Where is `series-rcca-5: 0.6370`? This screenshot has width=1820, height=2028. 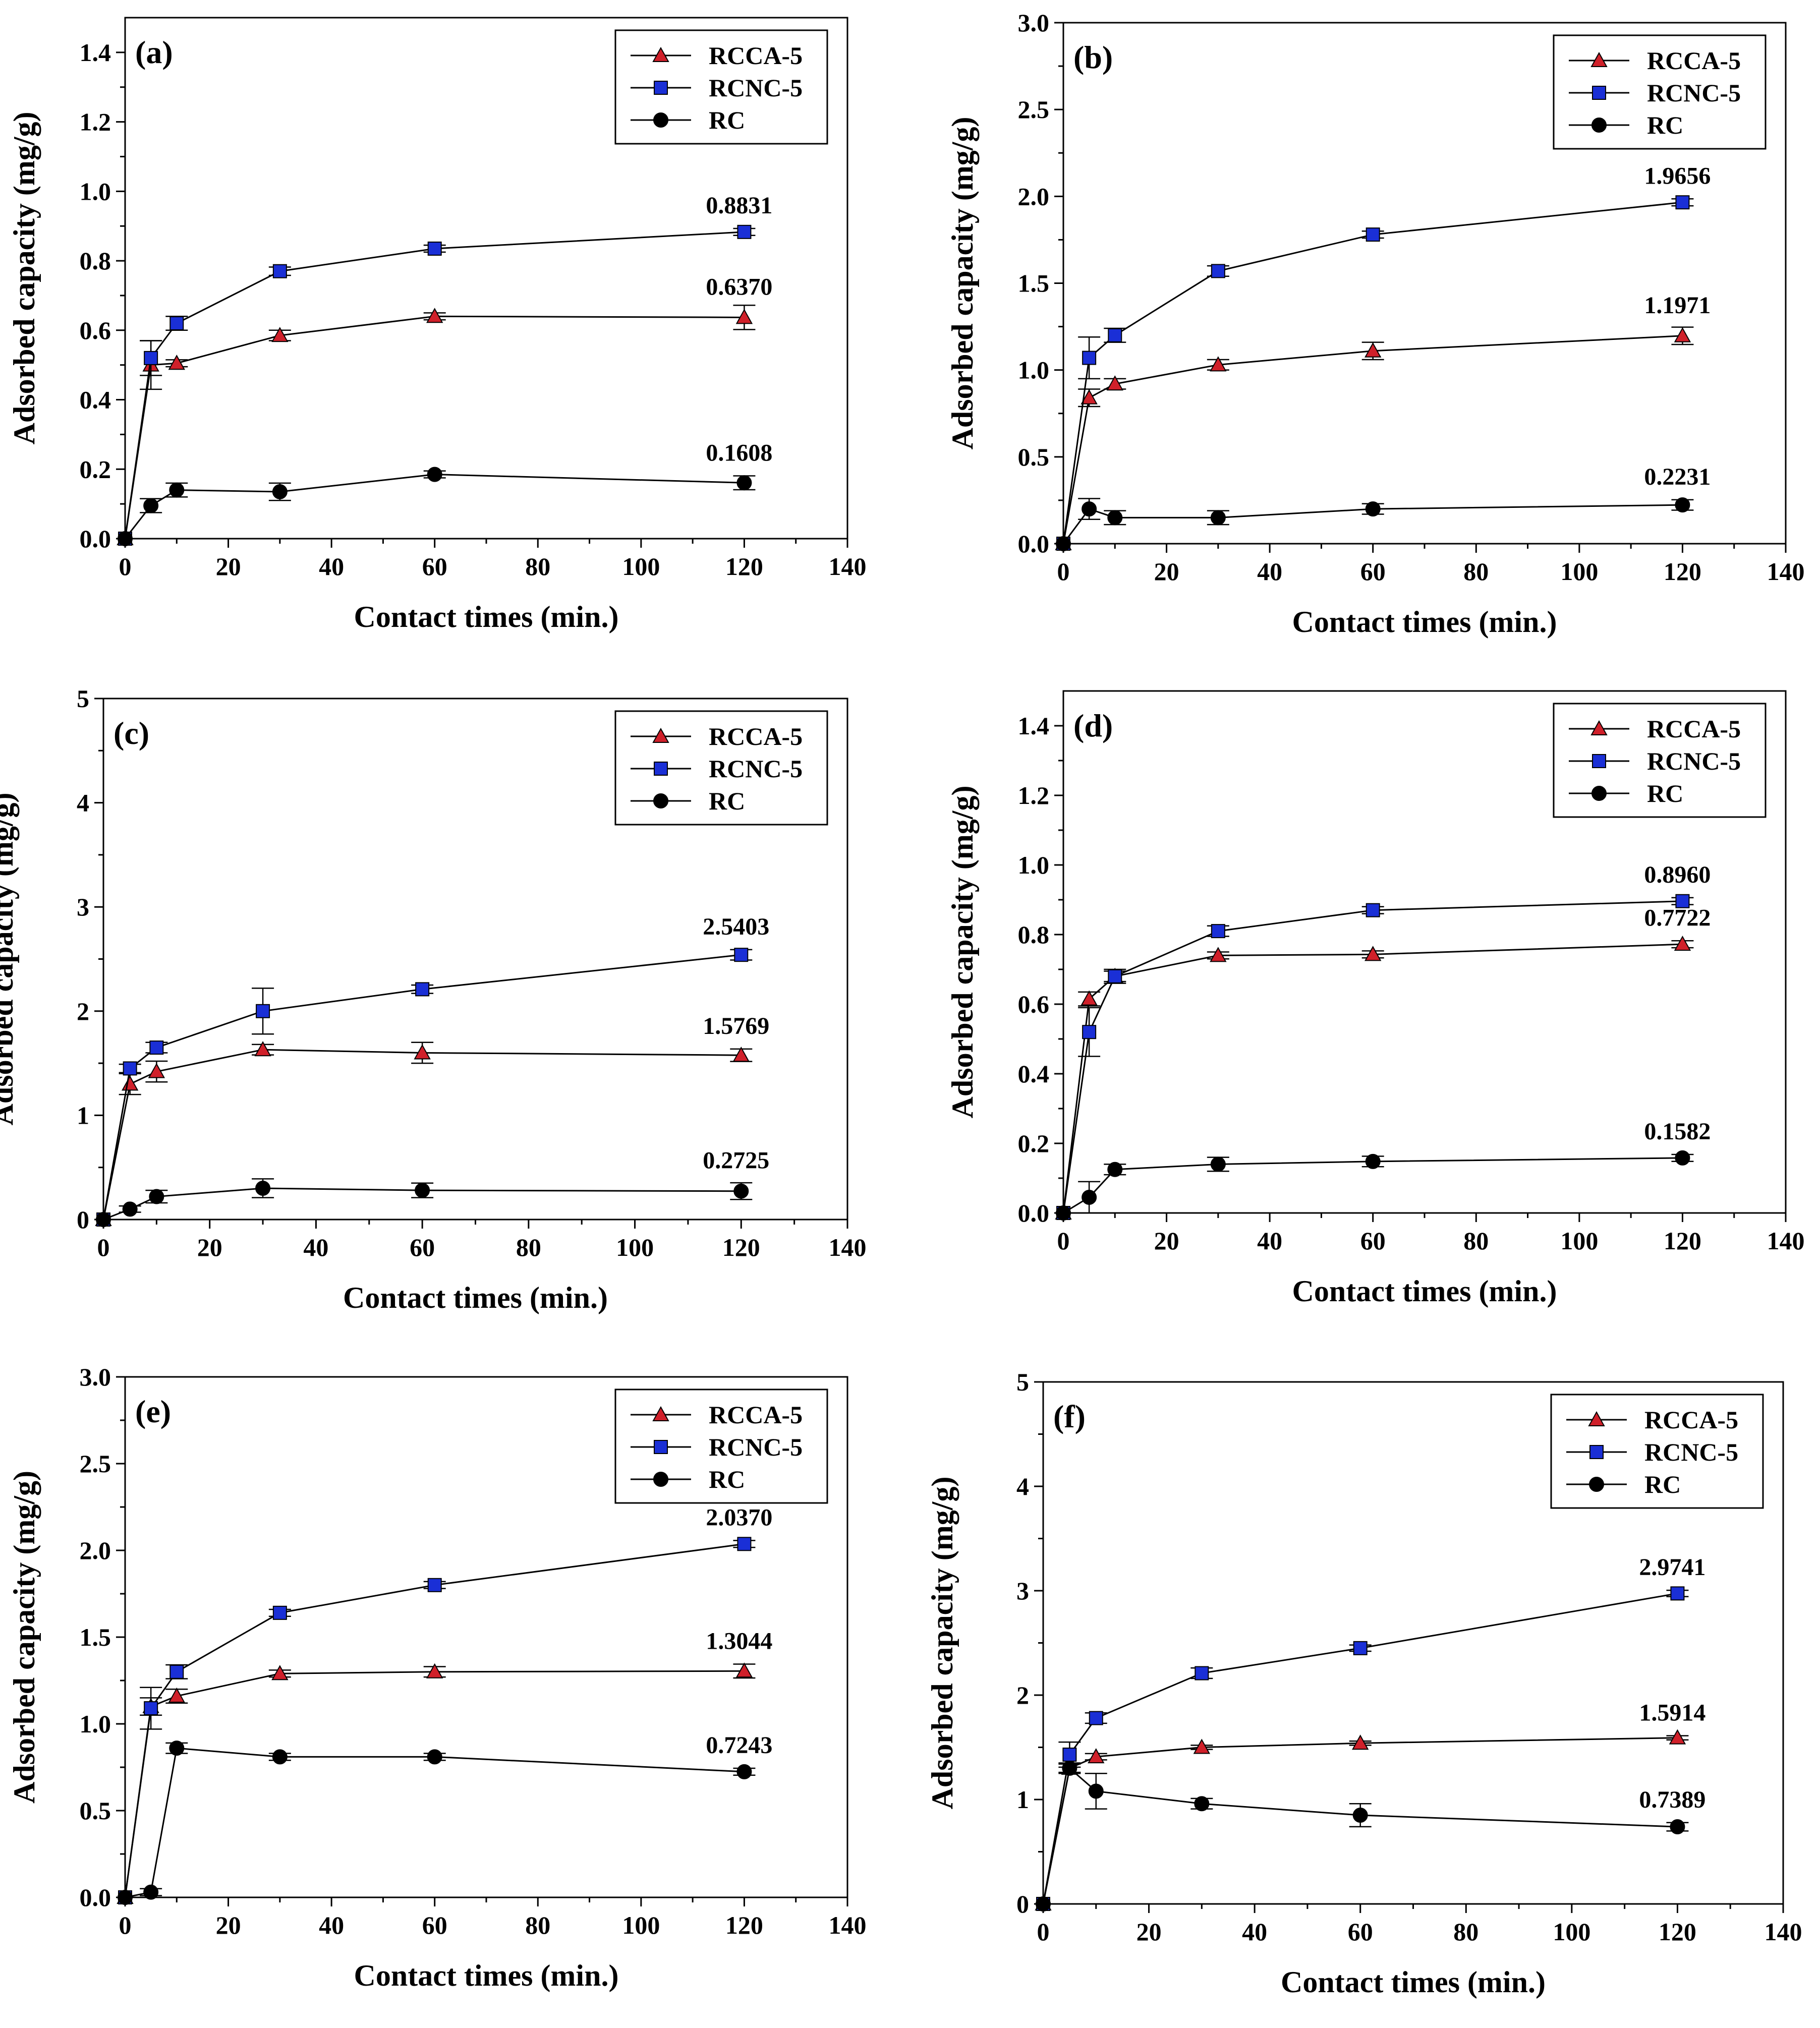
series-rcca-5: 0.6370 is located at coordinates (444, 409).